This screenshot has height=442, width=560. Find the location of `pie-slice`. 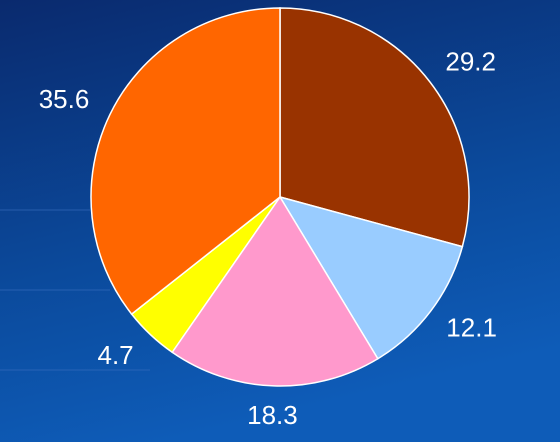

pie-slice is located at coordinates (371, 277).